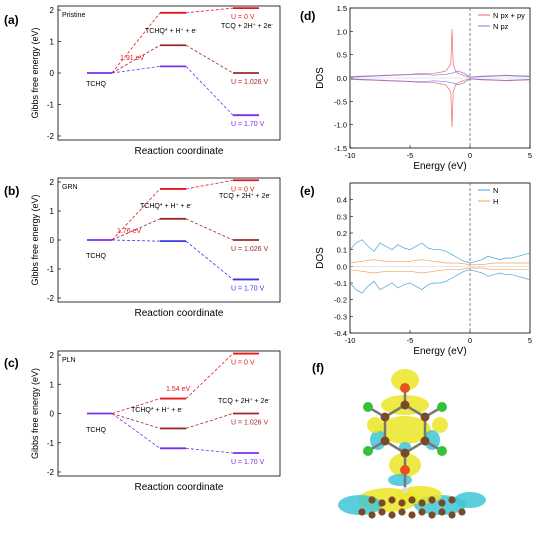  Describe the element at coordinates (52, 73) in the screenshot. I see `y-tick-label: 0` at that location.